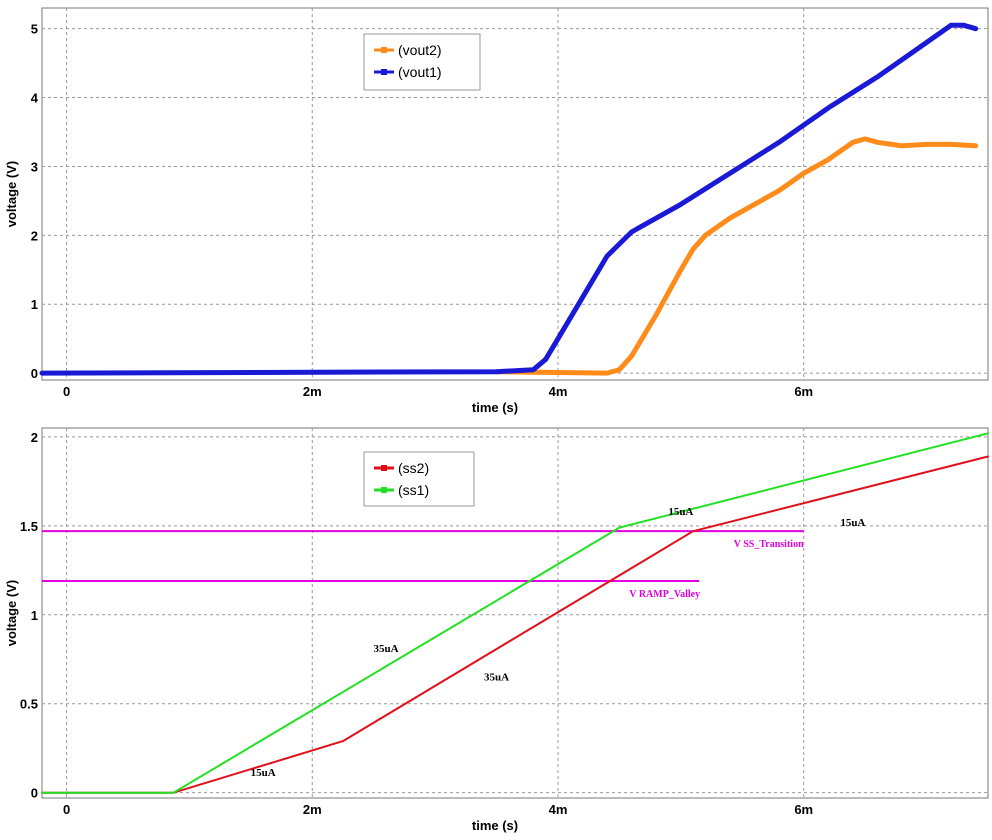  I want to click on y-tick-label: 5, so click(34, 29).